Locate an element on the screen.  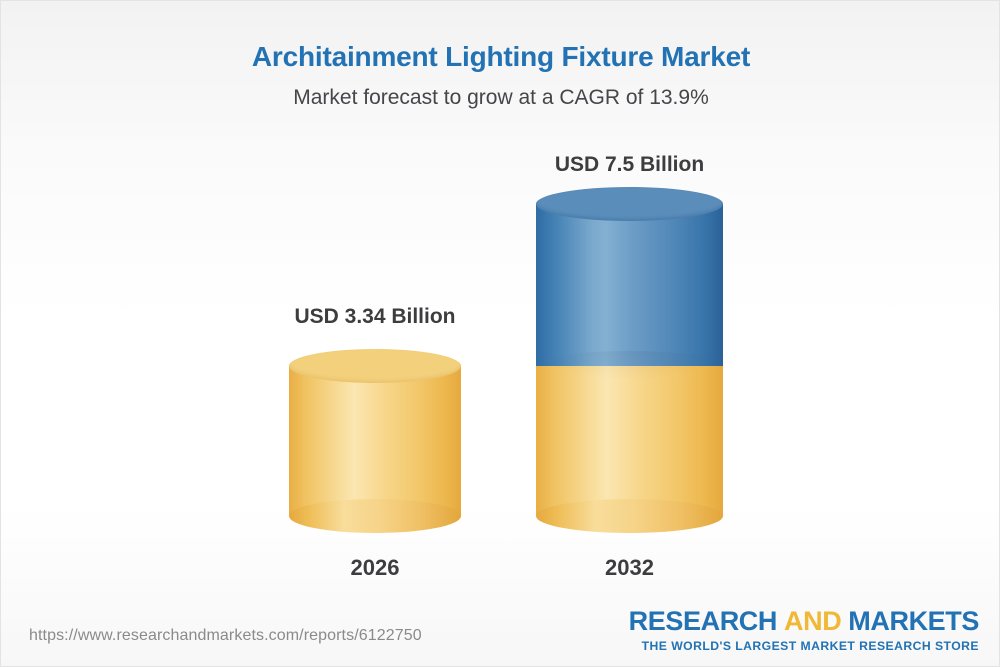
brand-word-and: AND is located at coordinates (813, 620).